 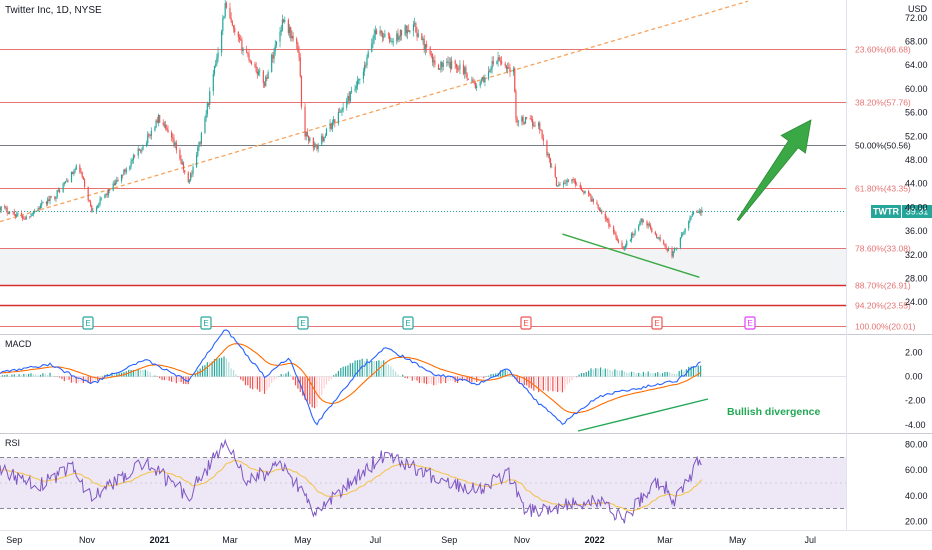 I want to click on macd-divergence-line, so click(x=643, y=415).